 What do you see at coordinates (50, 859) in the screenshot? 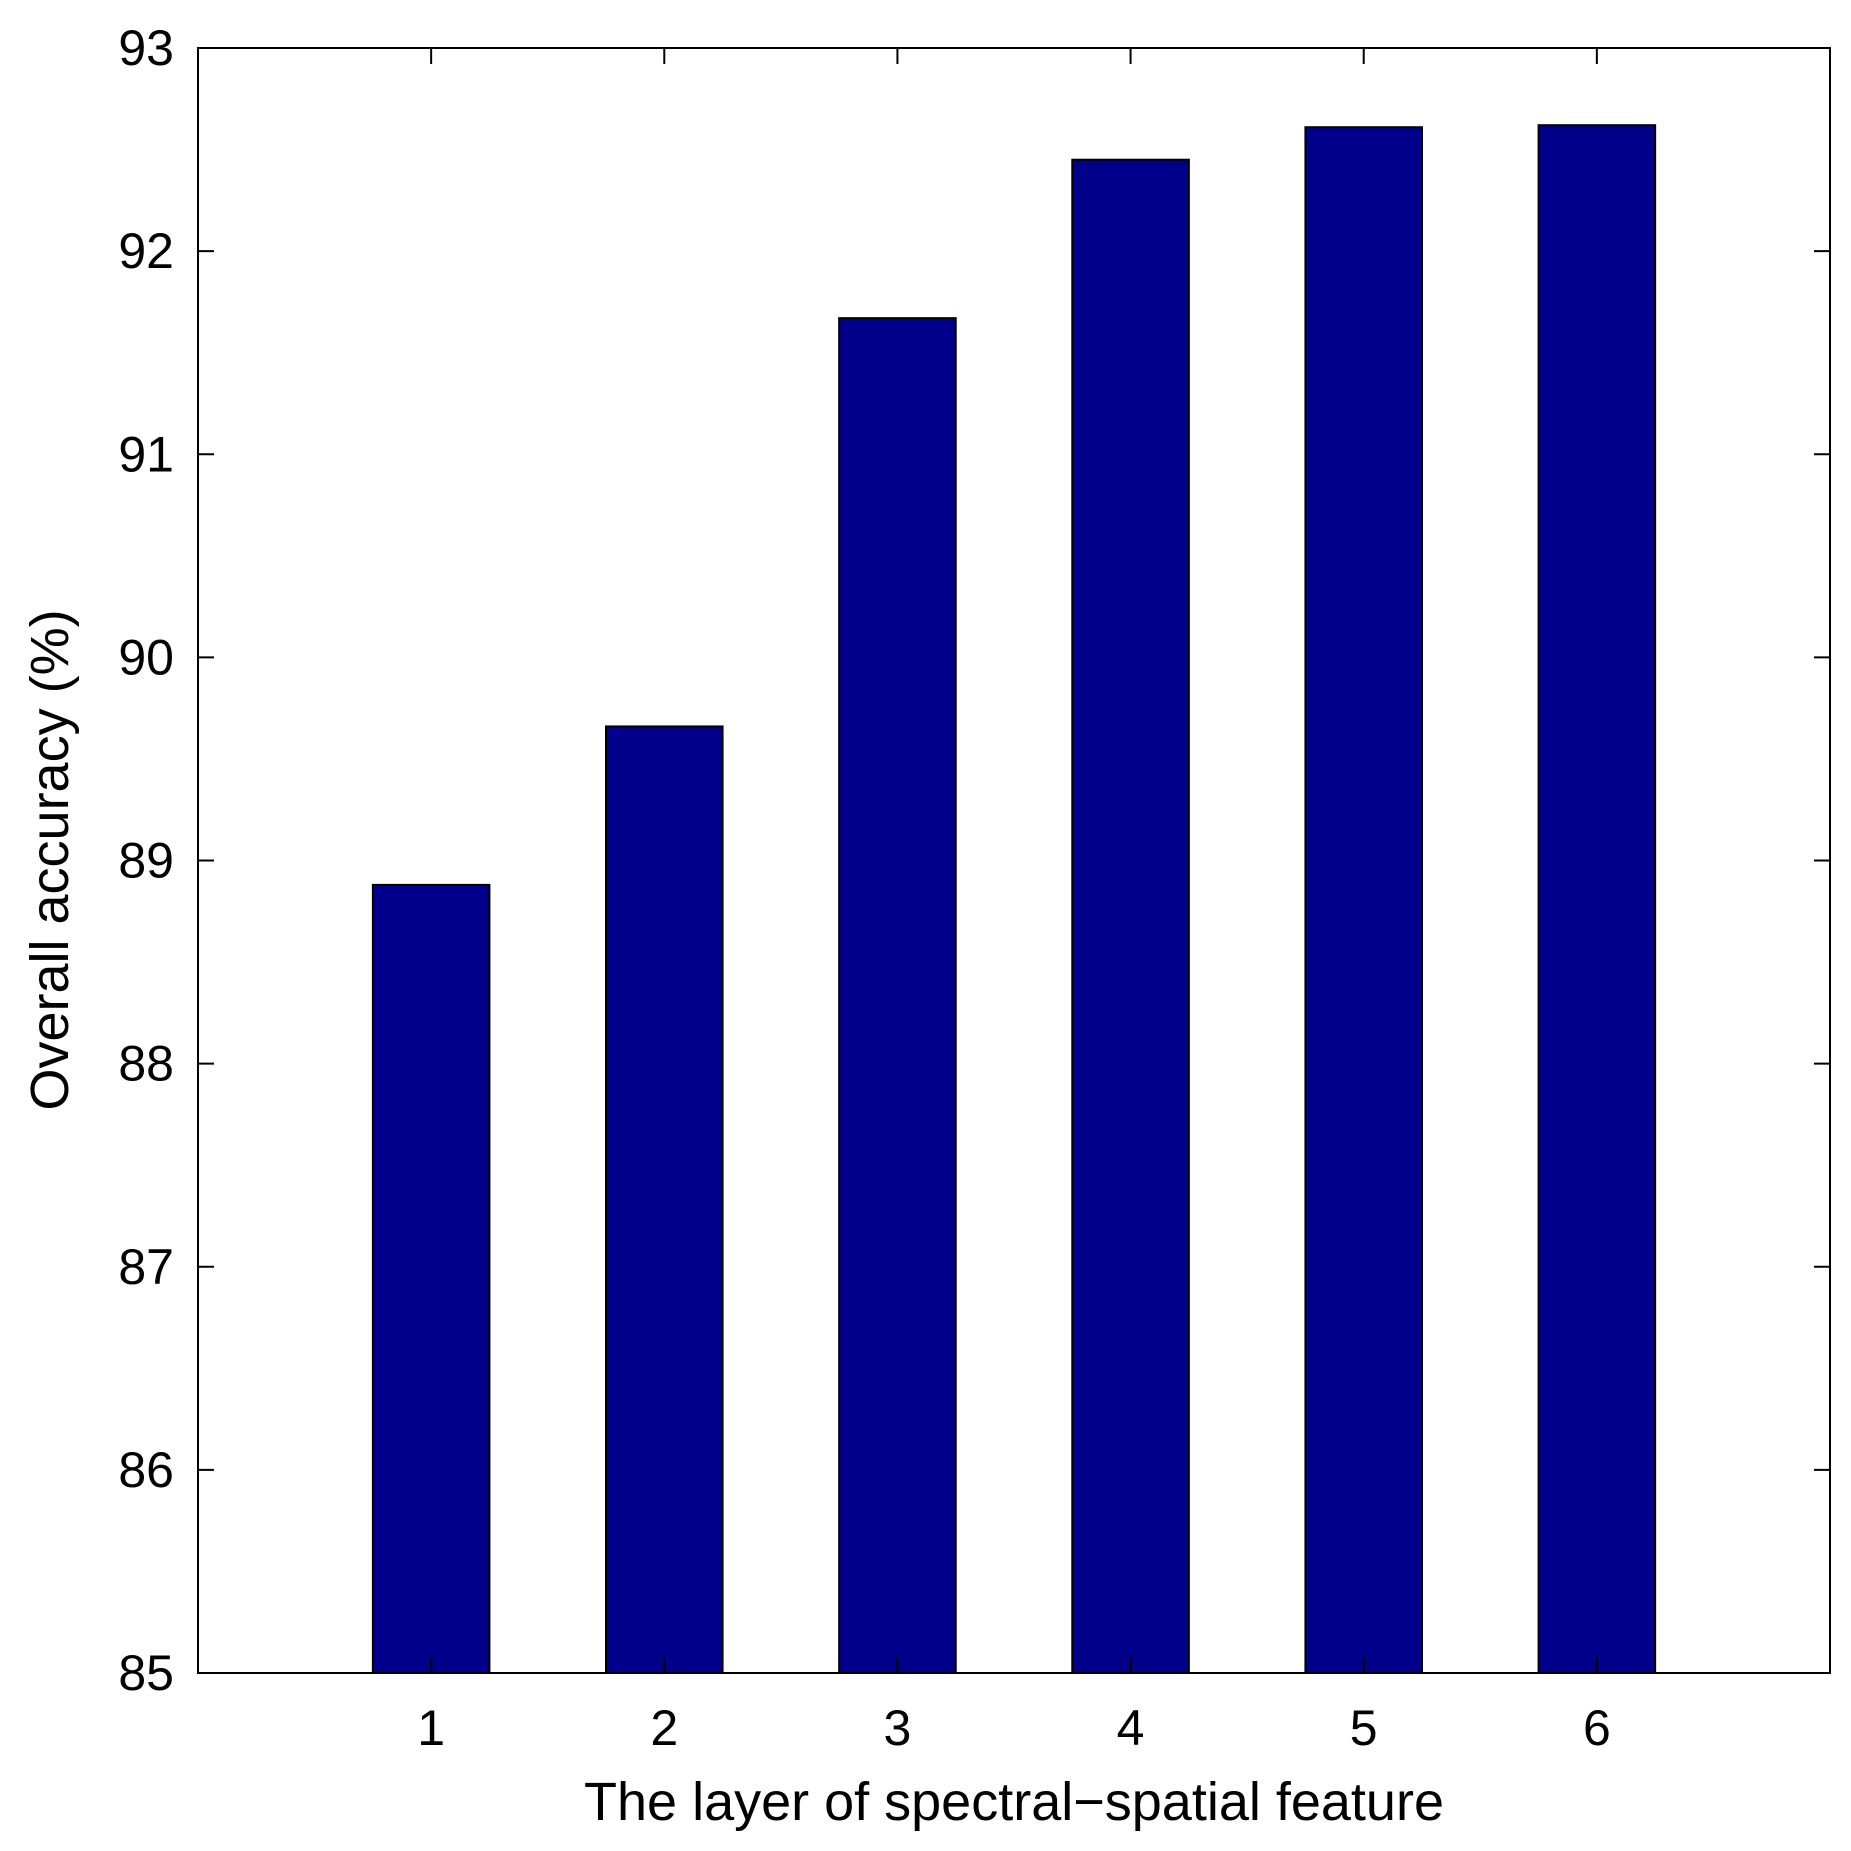
I see `y-axis-label: Overall accuracy (%)` at bounding box center [50, 859].